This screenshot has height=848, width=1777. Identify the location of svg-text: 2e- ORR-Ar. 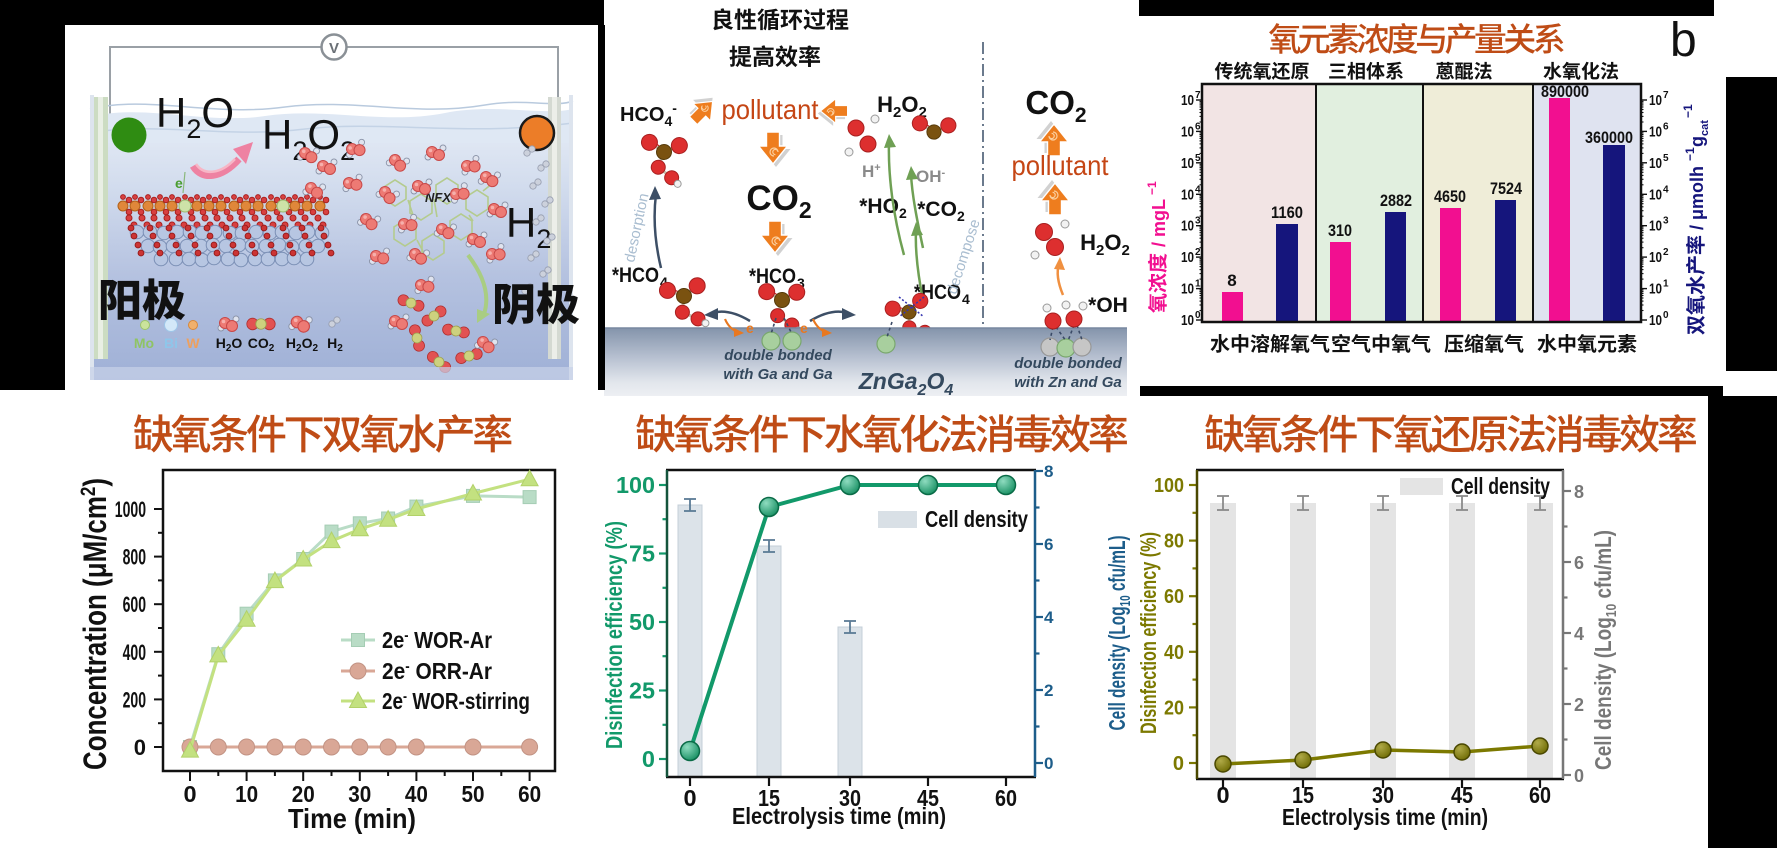
(437, 671).